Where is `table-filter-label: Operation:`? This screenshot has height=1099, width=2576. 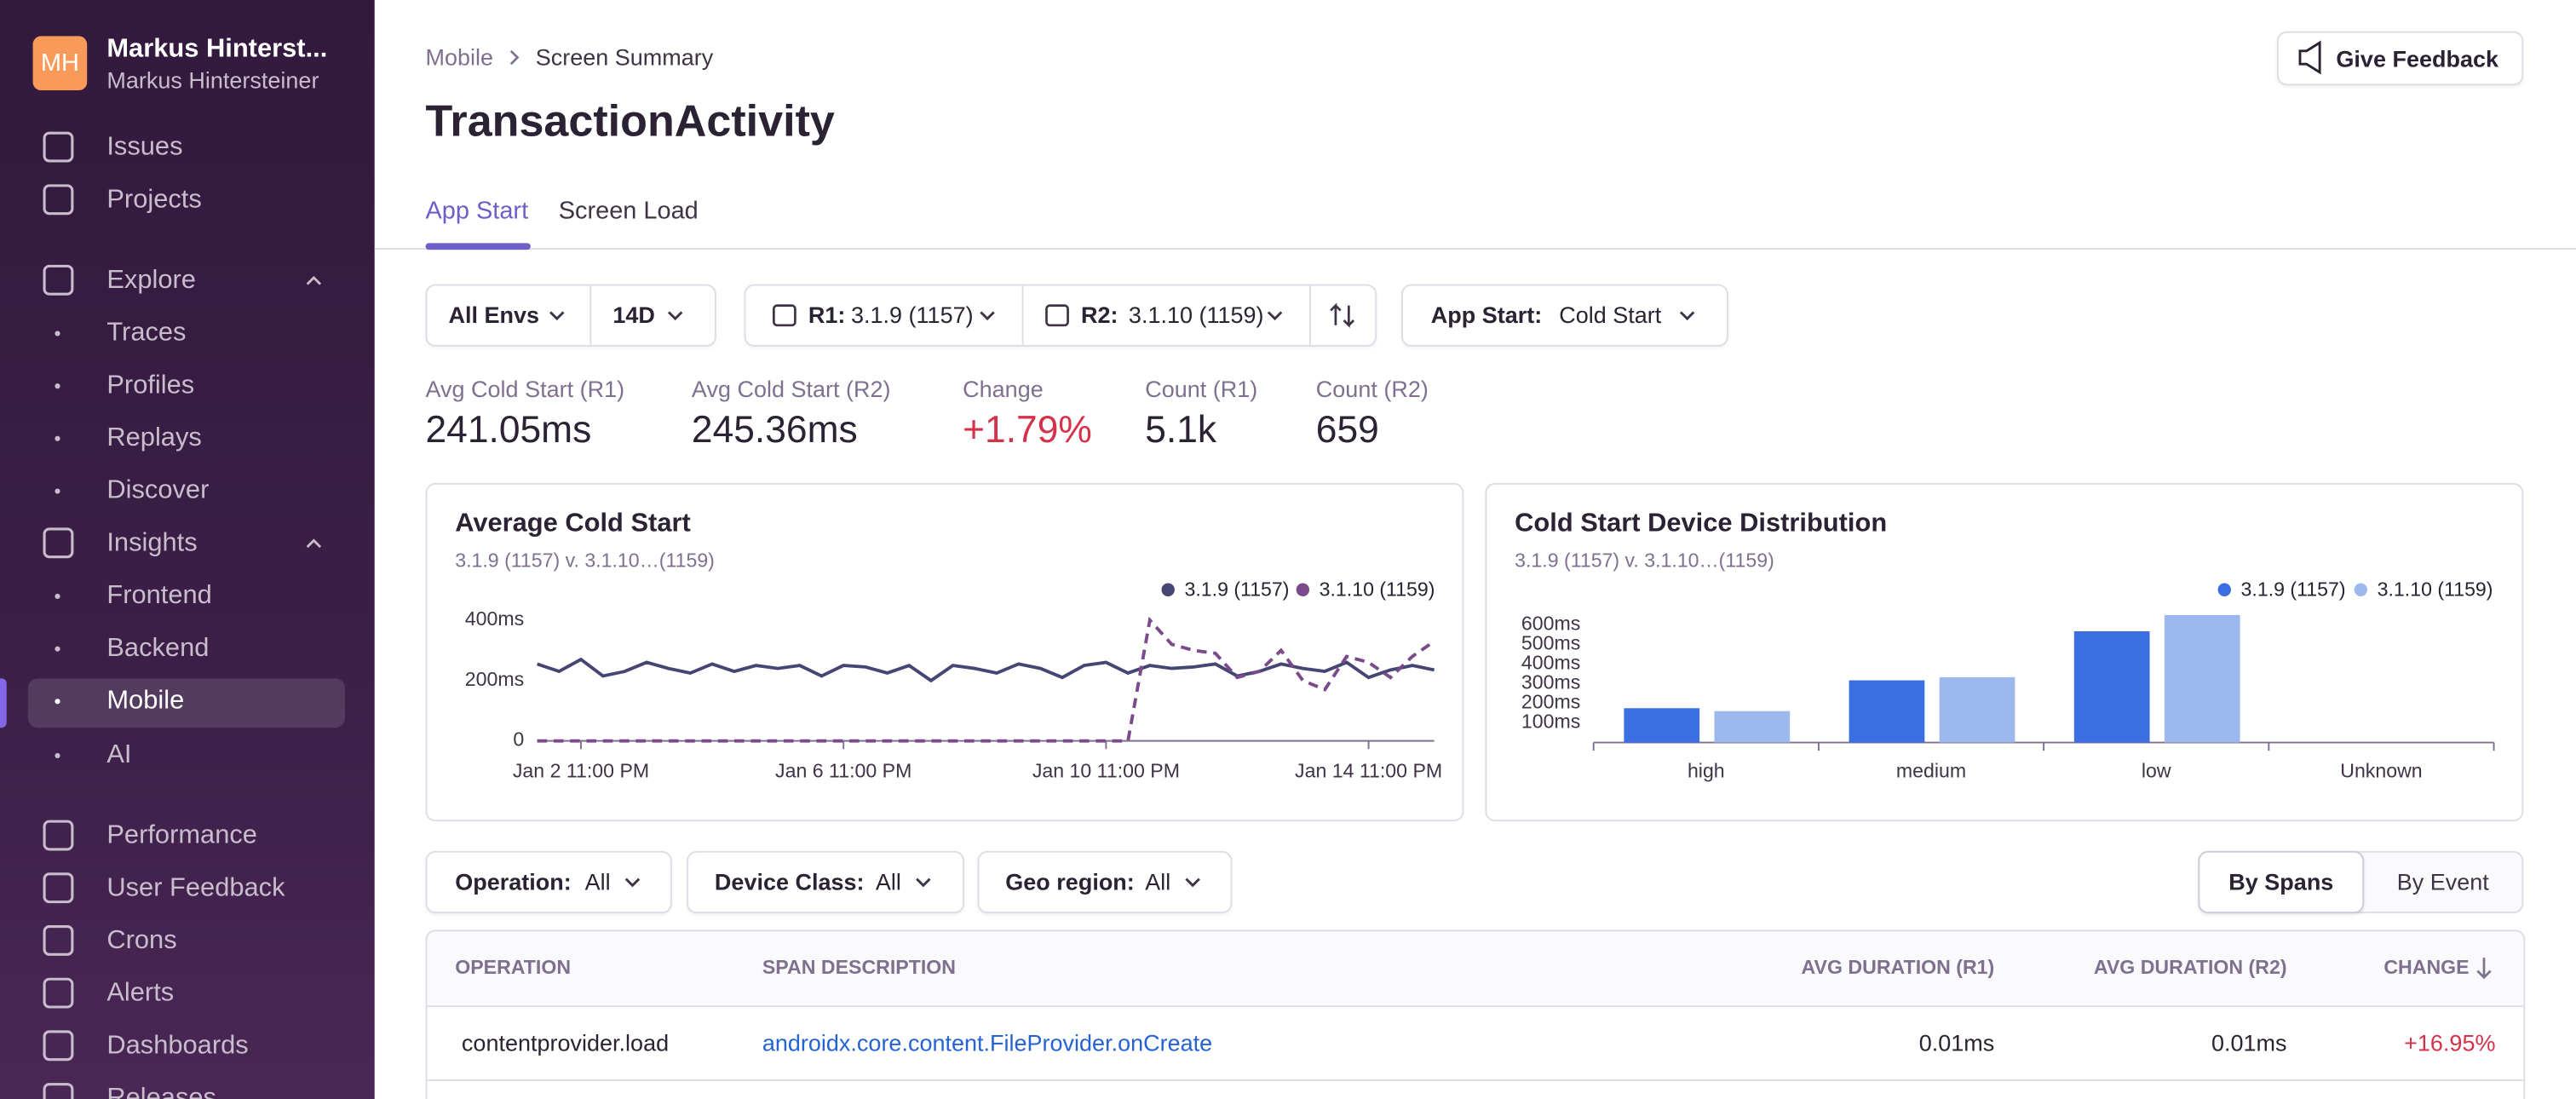
table-filter-label: Operation: is located at coordinates (513, 882).